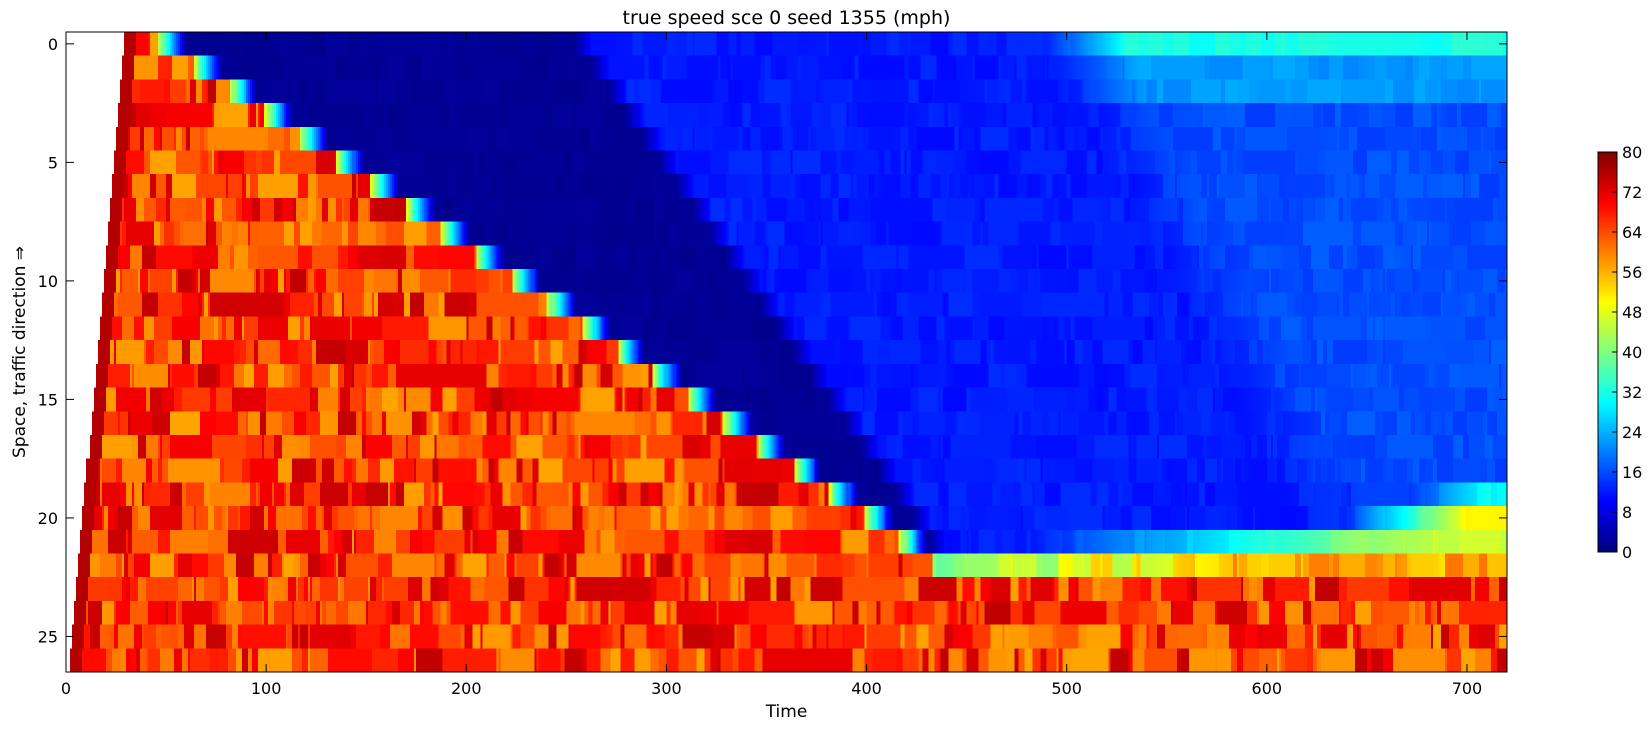  Describe the element at coordinates (48, 518) in the screenshot. I see `y-tick-label: 20` at that location.